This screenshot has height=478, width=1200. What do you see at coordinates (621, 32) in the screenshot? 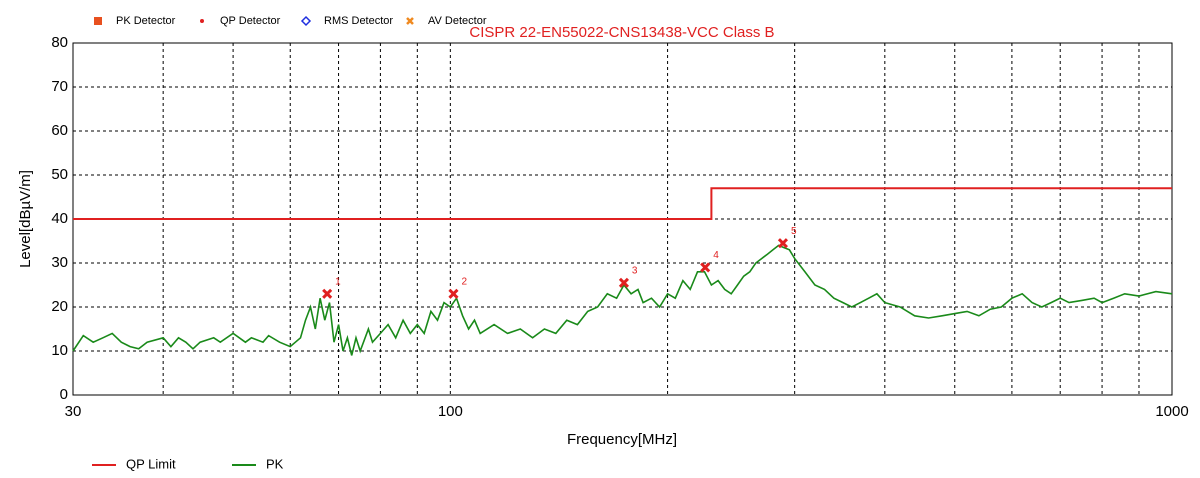
I see `chart-title: CISPR 22-EN55022-CNS13438-VCC Class B` at bounding box center [621, 32].